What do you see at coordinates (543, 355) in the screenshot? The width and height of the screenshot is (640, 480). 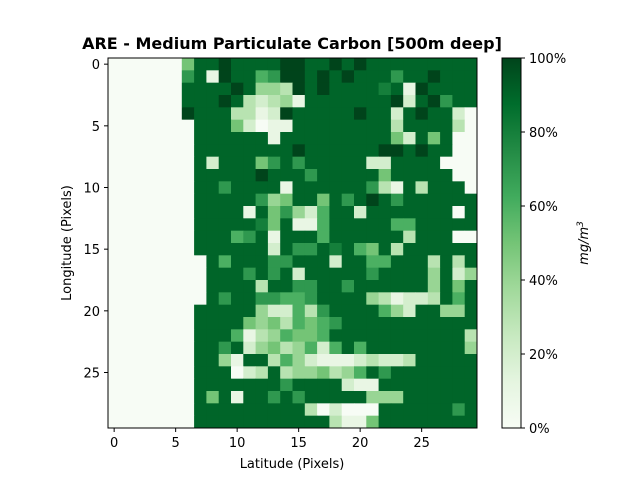 I see `colorbar-tick-label: 20%` at bounding box center [543, 355].